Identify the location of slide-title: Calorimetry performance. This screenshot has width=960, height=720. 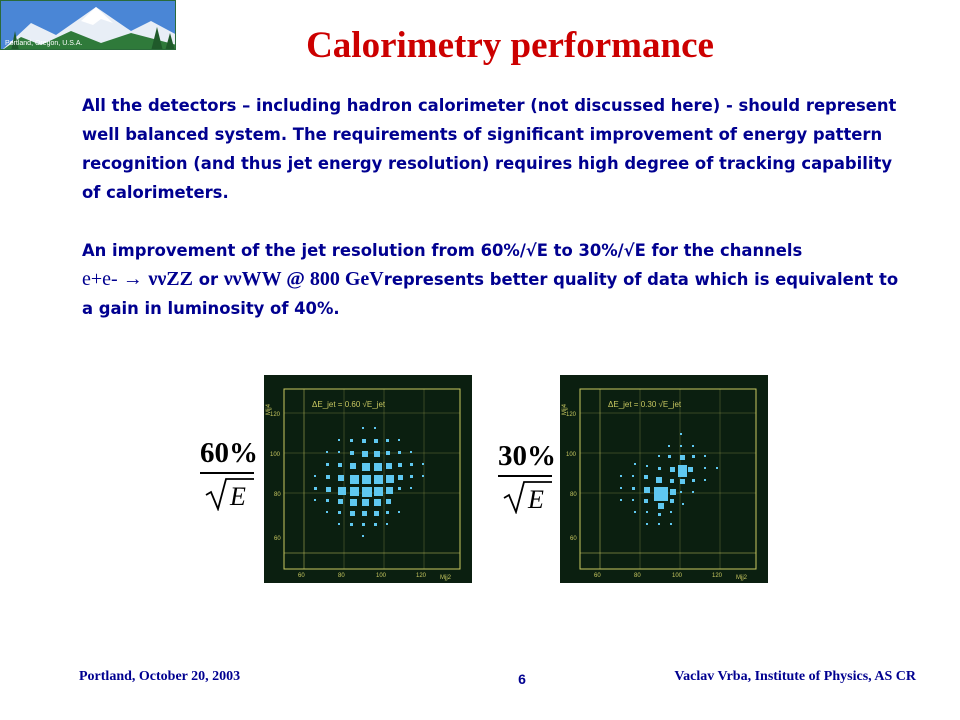
(510, 45).